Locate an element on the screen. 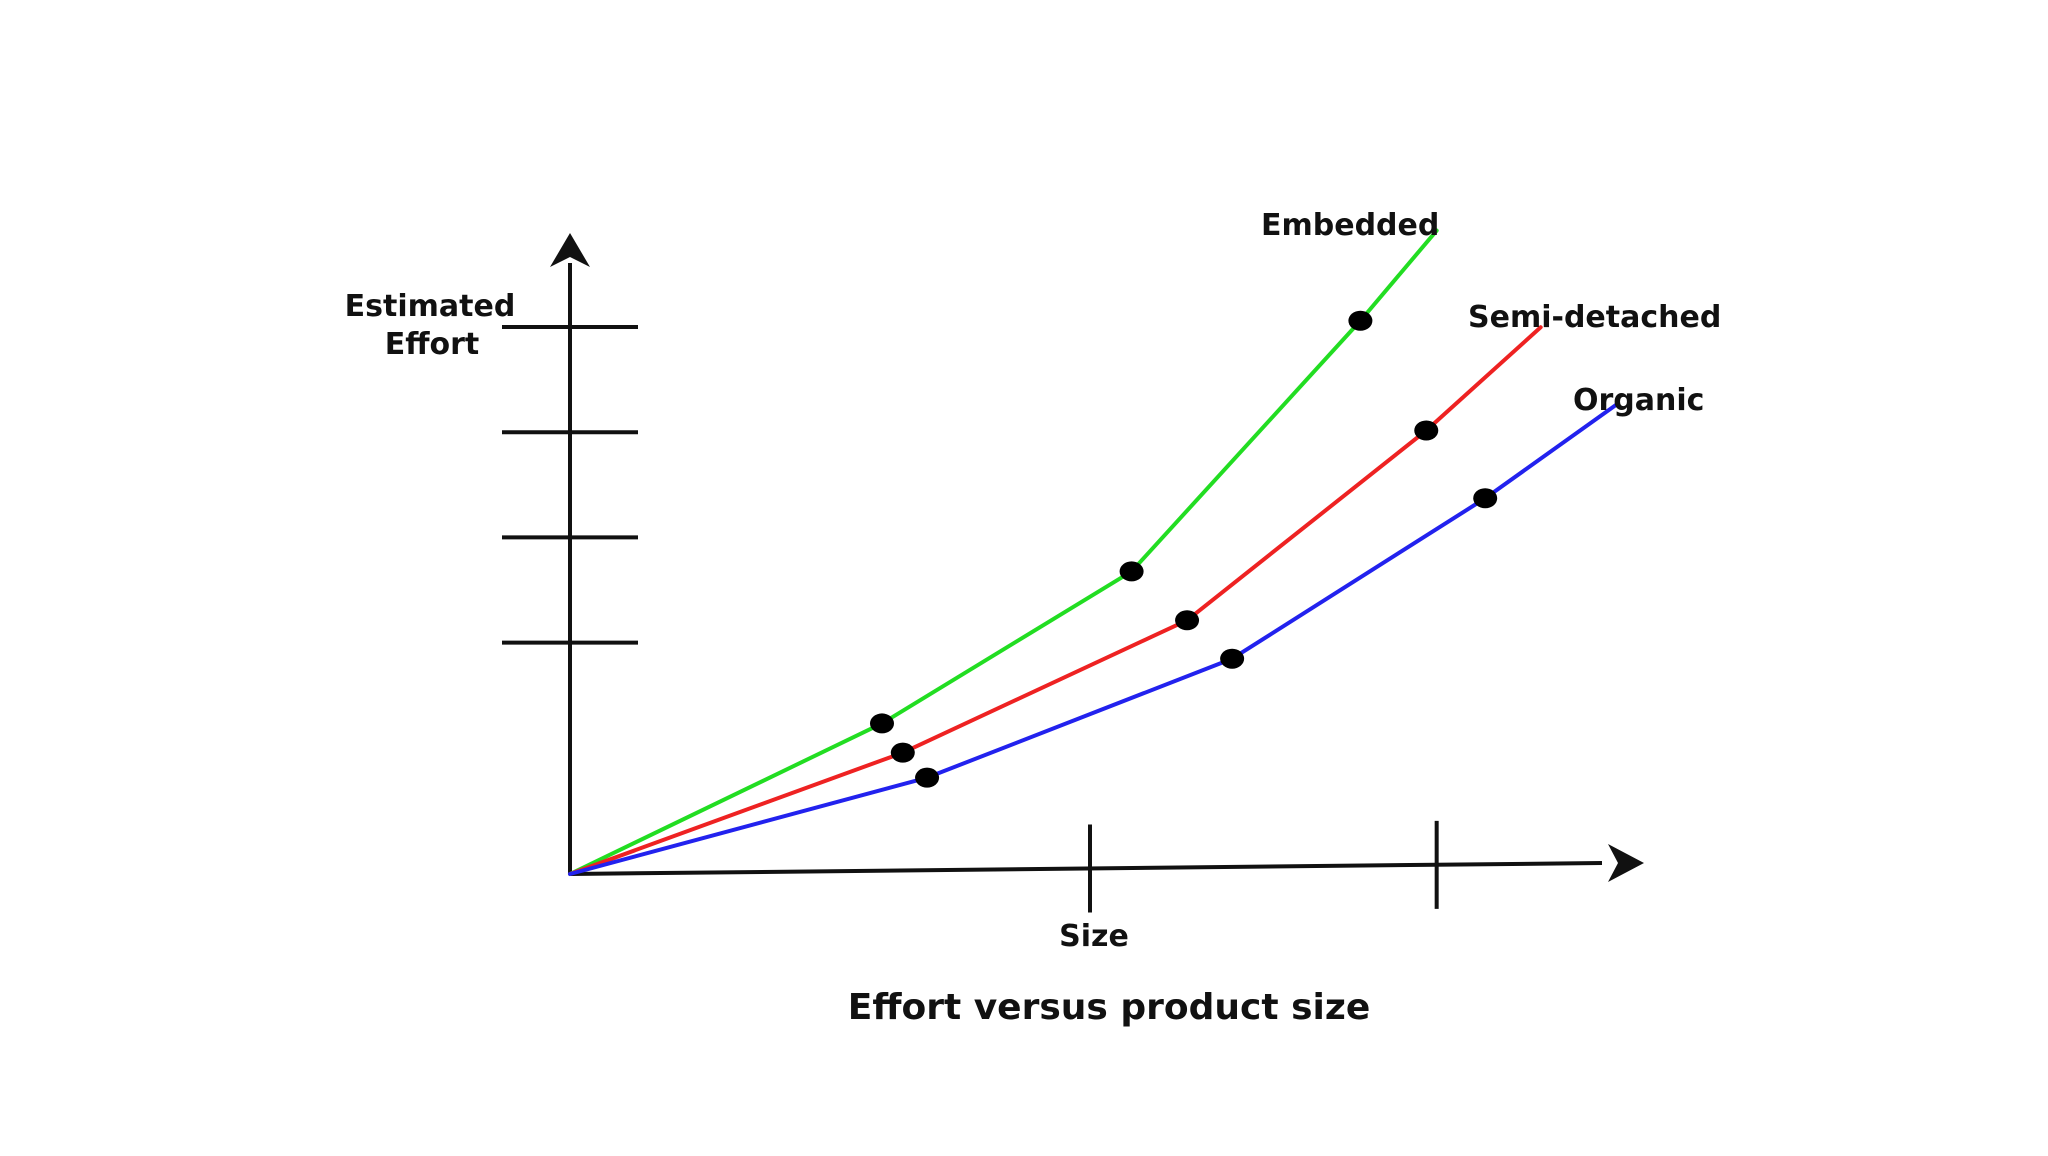 The image size is (2048, 1156). y-axis-arrowhead is located at coordinates (570, 250).